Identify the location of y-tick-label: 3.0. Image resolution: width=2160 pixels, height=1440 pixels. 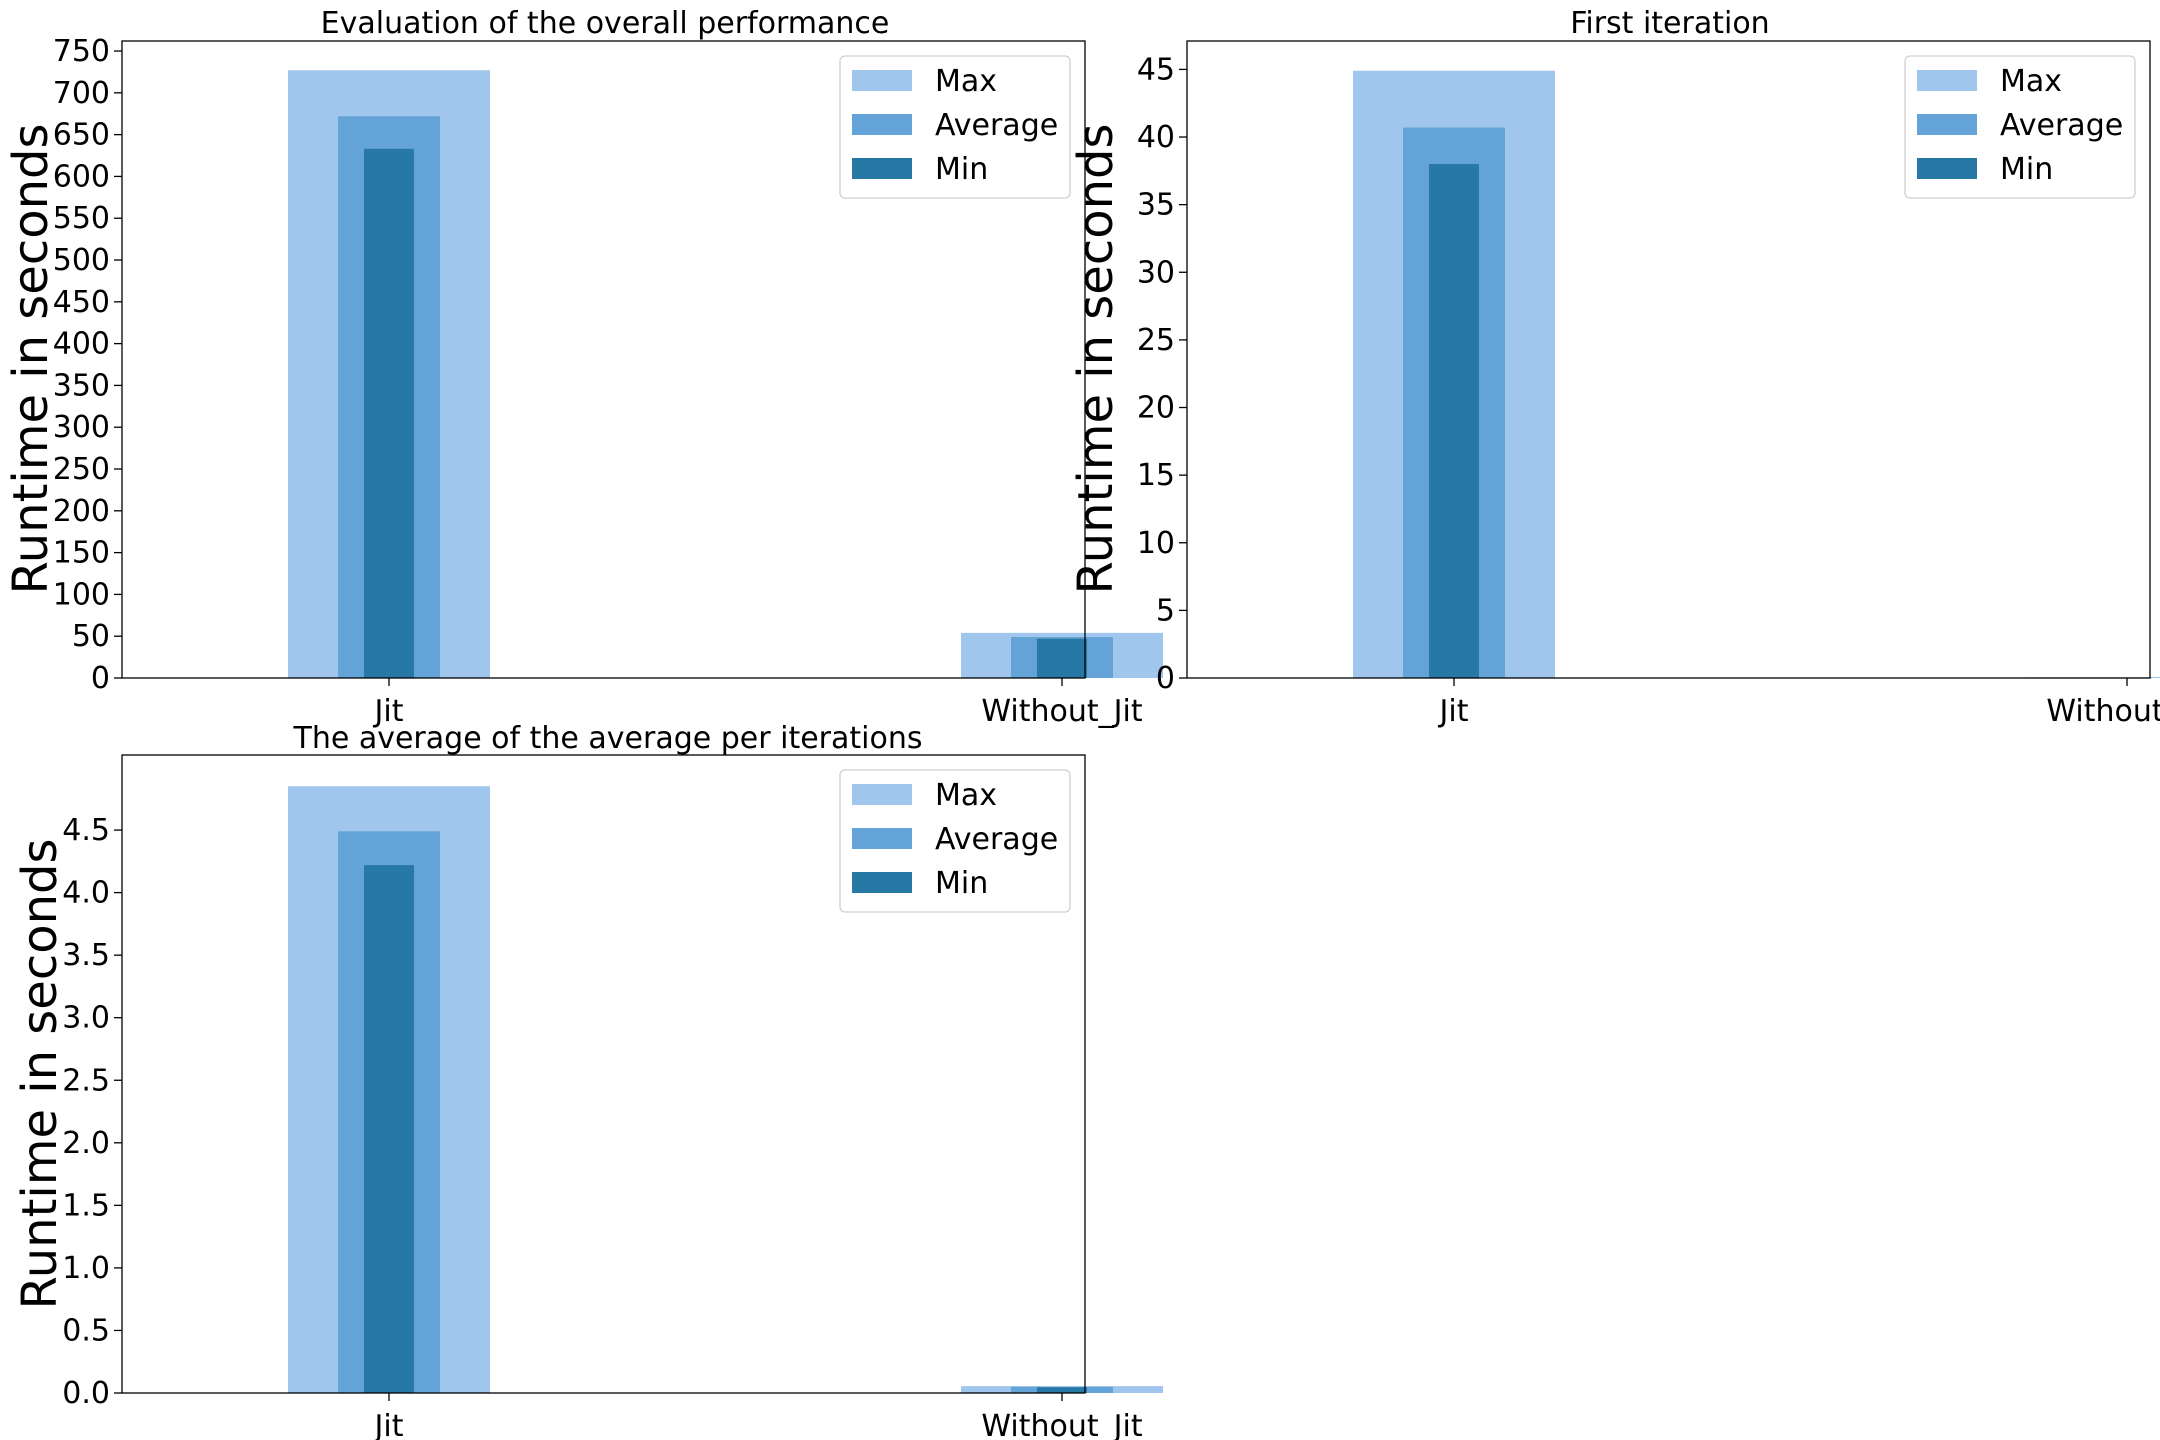
(86, 1018).